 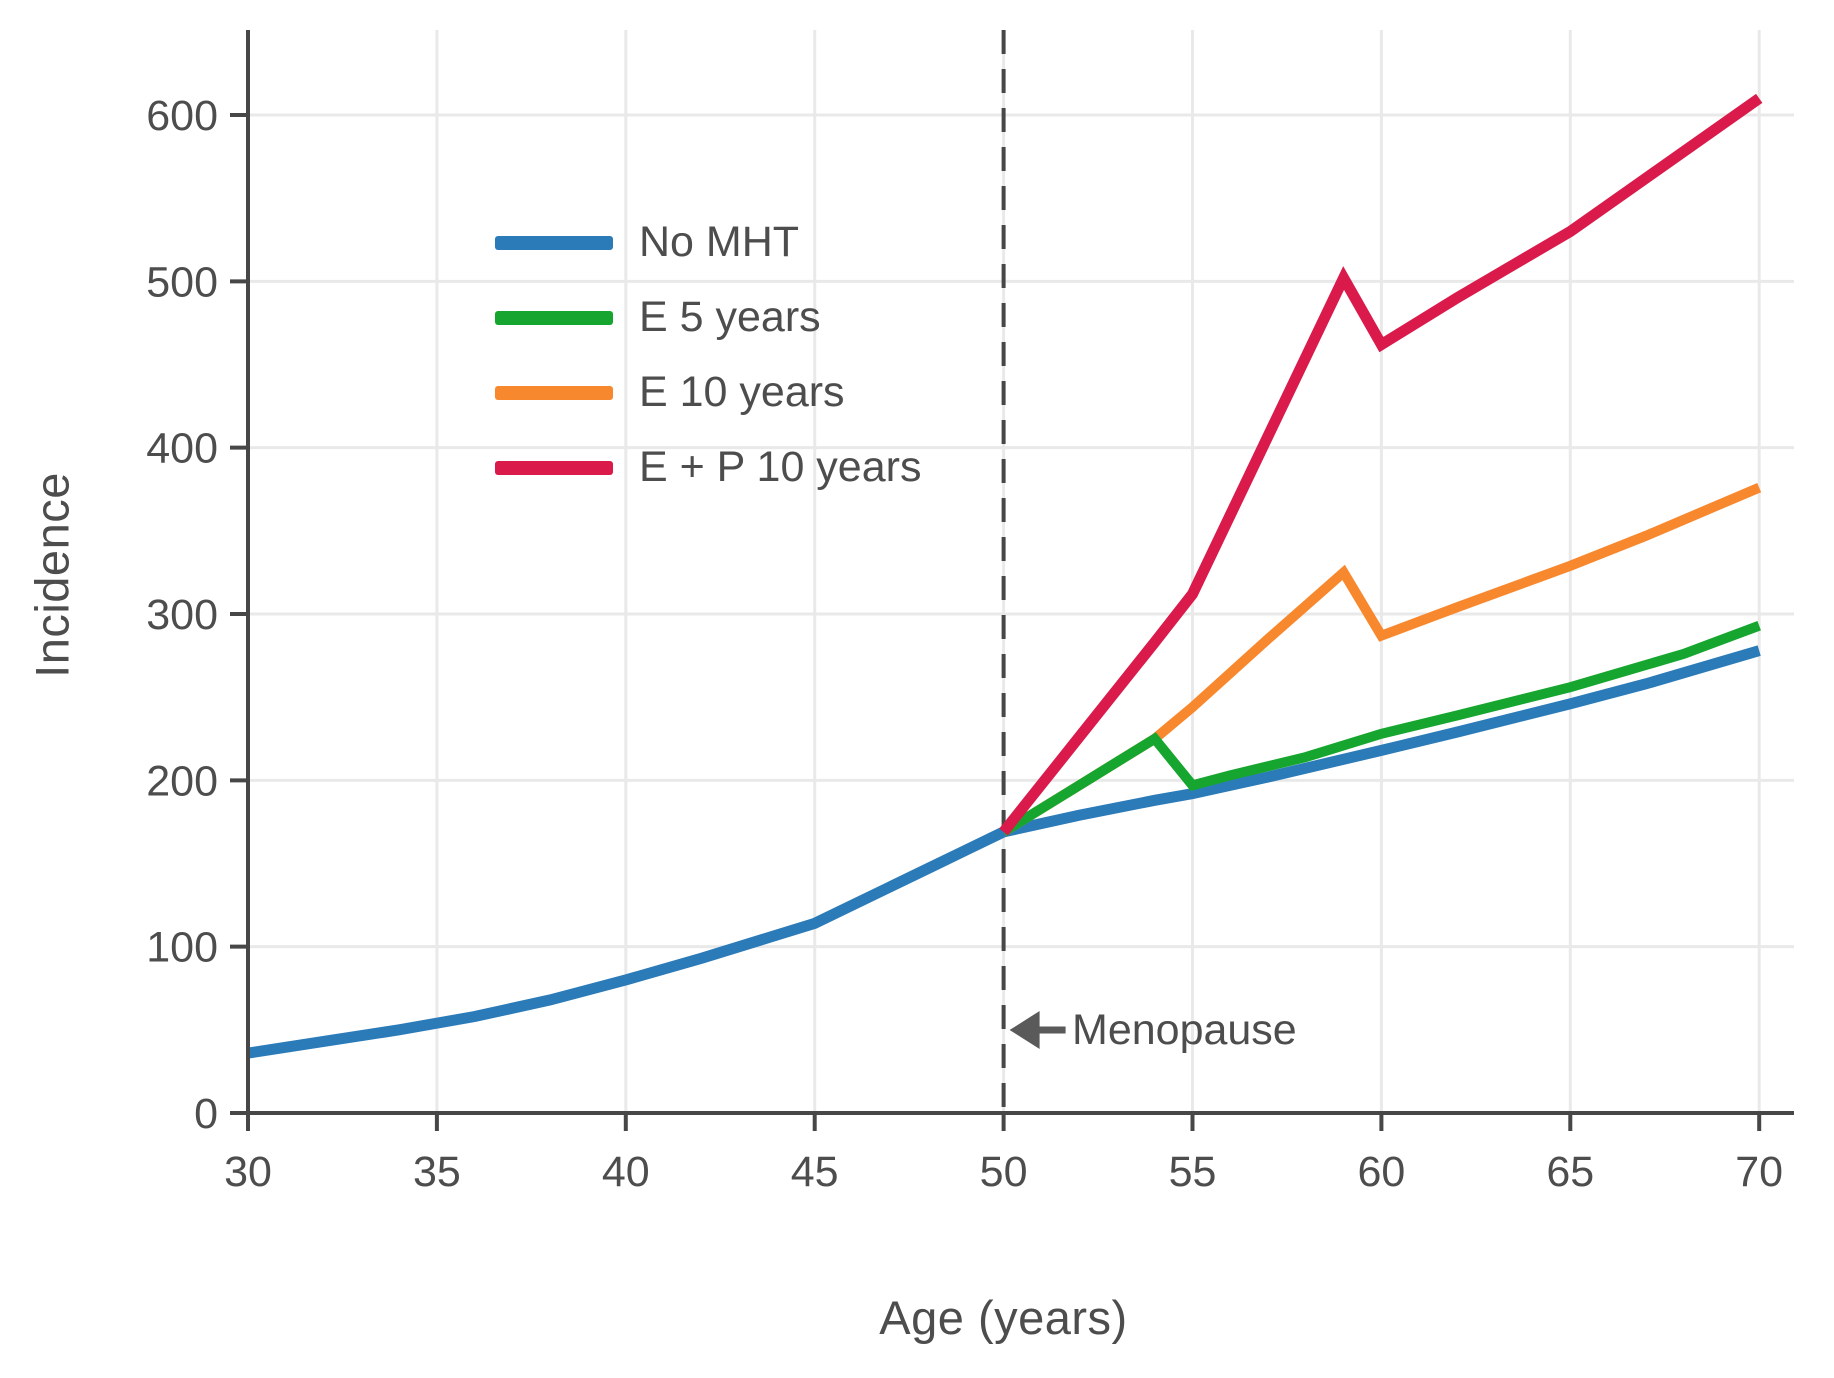 I want to click on legend-row-e-10-years: E 10 years, so click(x=708, y=392).